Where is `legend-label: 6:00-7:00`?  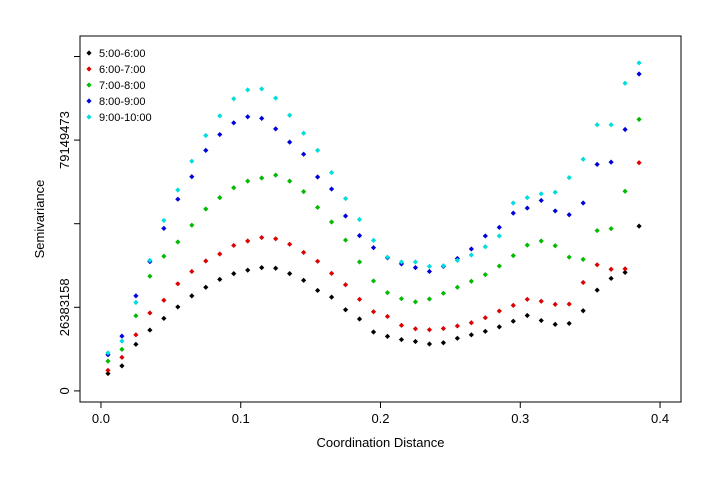
legend-label: 6:00-7:00 is located at coordinates (122, 70).